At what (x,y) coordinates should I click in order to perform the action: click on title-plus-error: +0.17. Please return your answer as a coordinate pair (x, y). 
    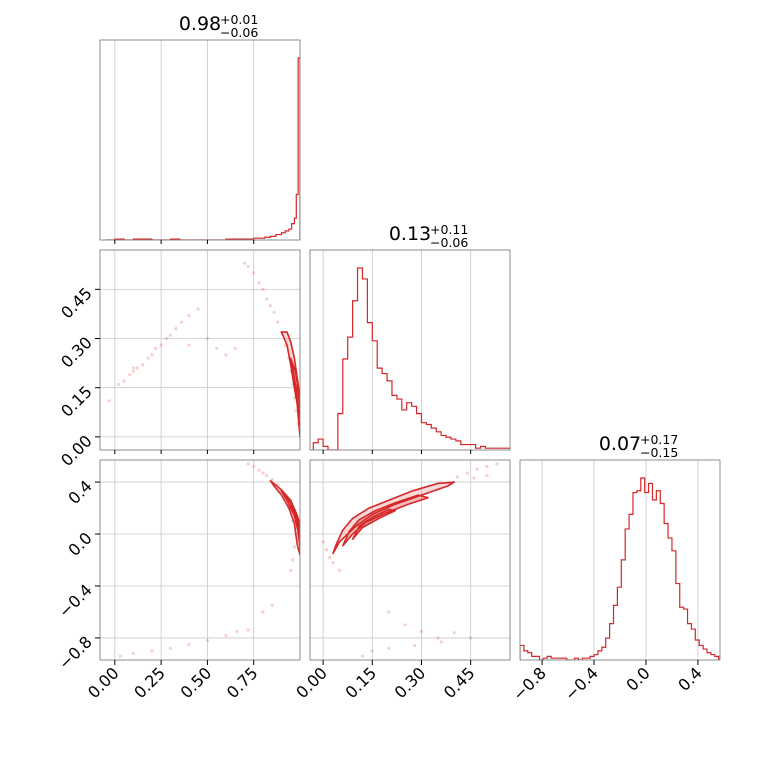
    Looking at the image, I should click on (659, 439).